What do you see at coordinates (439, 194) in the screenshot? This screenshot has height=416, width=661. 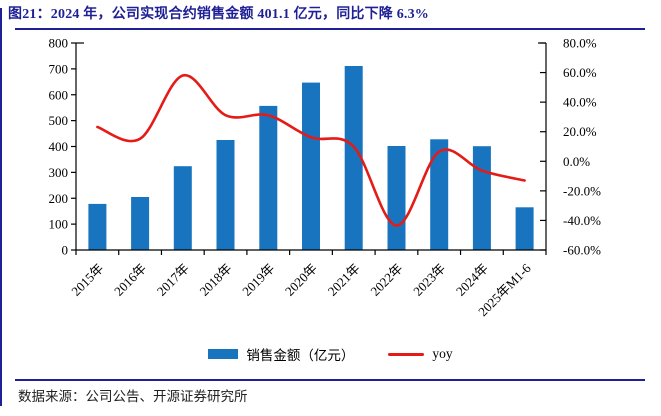 I see `bar-2023年` at bounding box center [439, 194].